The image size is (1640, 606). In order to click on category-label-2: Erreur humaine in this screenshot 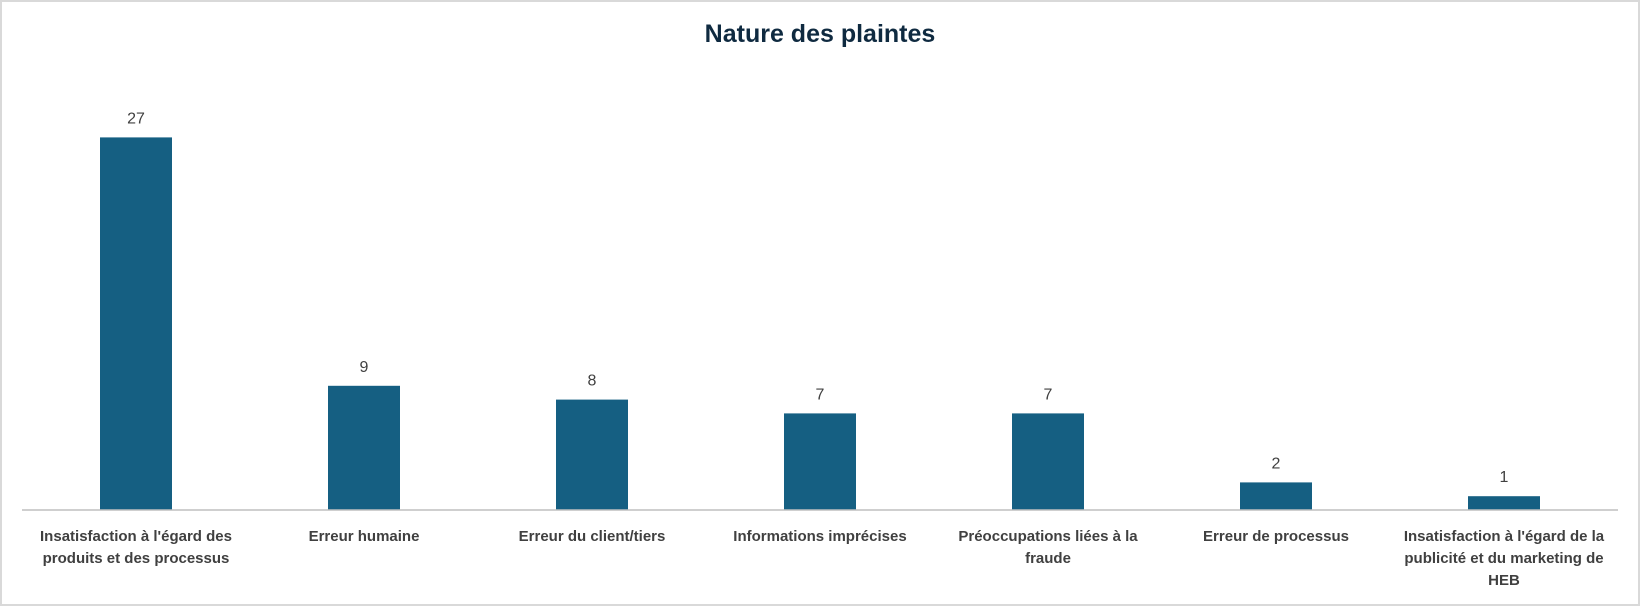, I will do `click(364, 536)`.